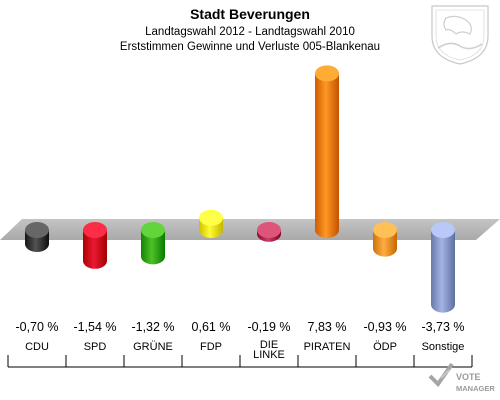  I want to click on zero-shelf, so click(250, 229).